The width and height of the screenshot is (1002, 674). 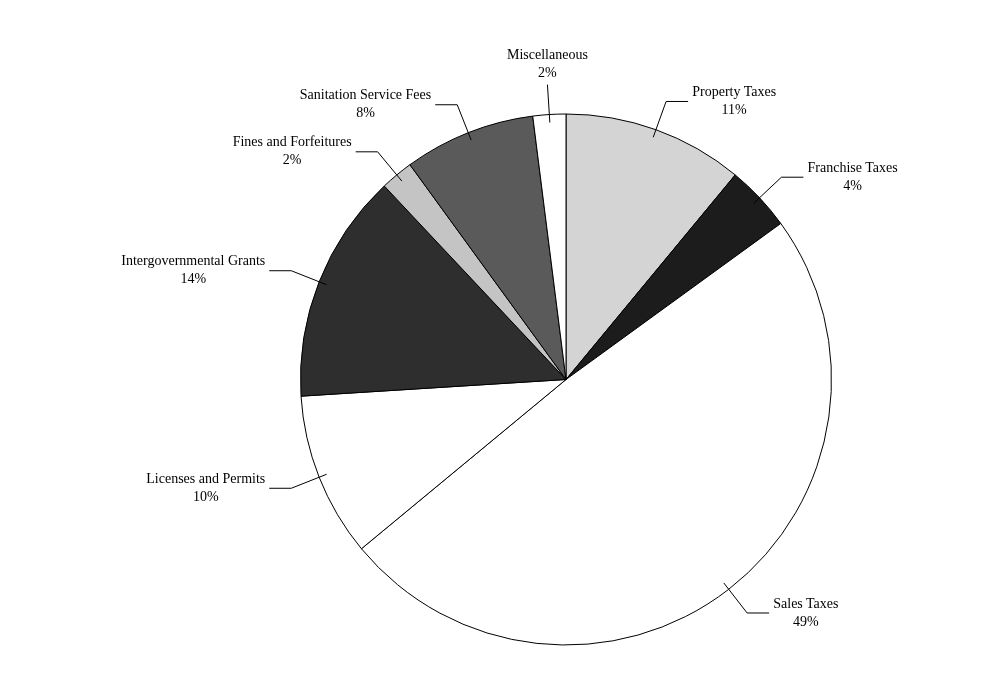 I want to click on data-label: 8%, so click(x=366, y=113).